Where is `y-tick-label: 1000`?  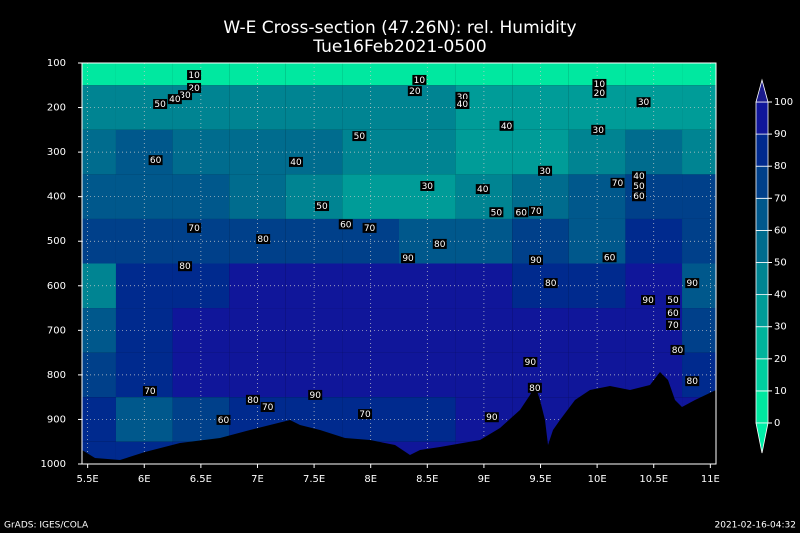 y-tick-label: 1000 is located at coordinates (53, 464).